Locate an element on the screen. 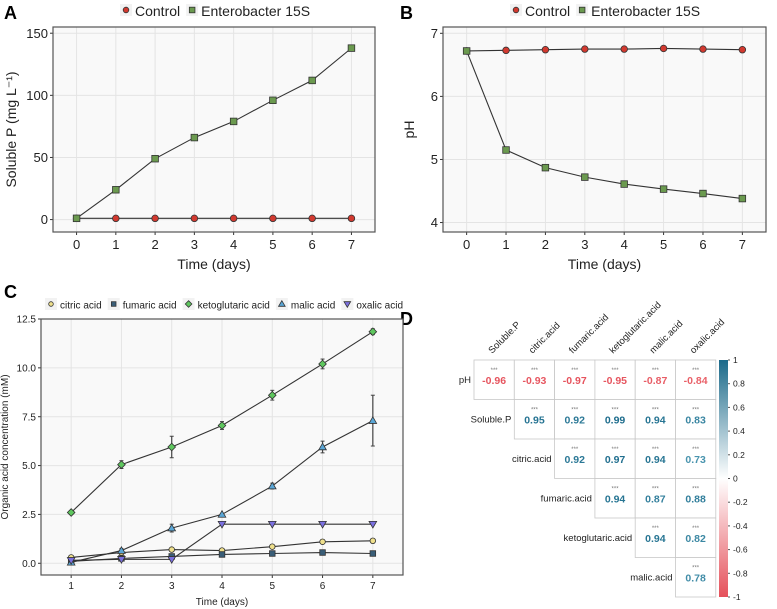 This screenshot has width=777, height=609. legend-label: citric acid is located at coordinates (81, 306).